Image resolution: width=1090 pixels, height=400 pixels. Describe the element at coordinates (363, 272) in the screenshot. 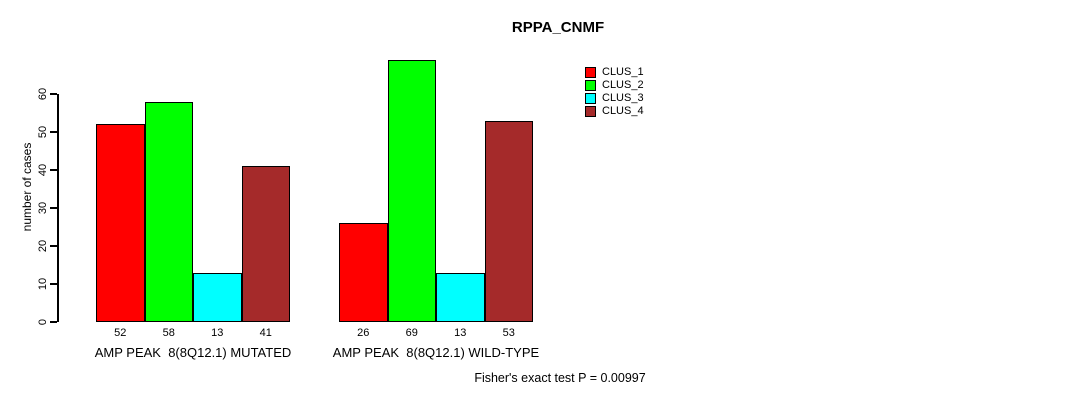

I see `bar-clus_1-group2` at that location.